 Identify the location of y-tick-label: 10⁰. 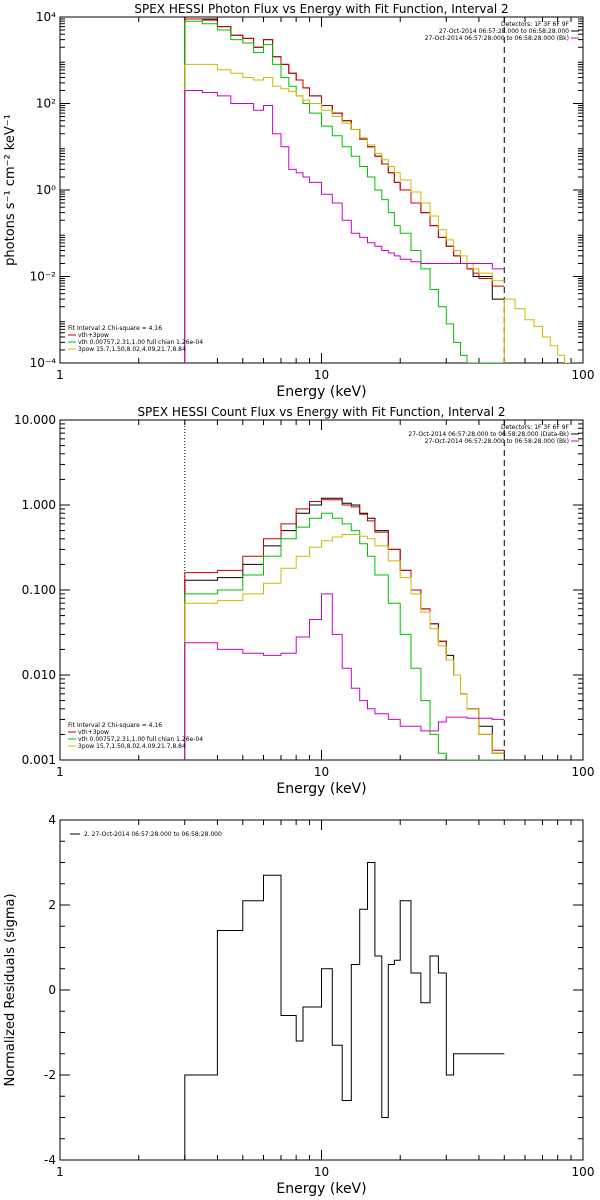
(46, 190).